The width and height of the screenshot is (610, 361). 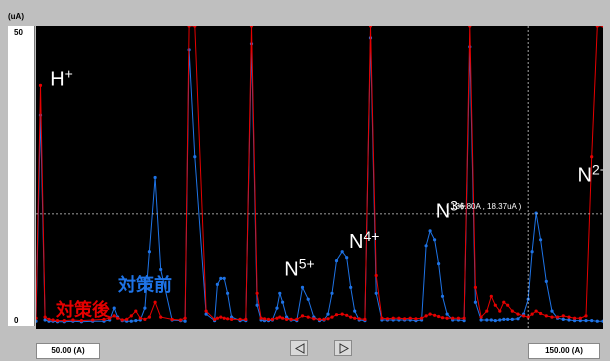 I want to click on x-start-field: 50.00 (A), so click(x=68, y=351).